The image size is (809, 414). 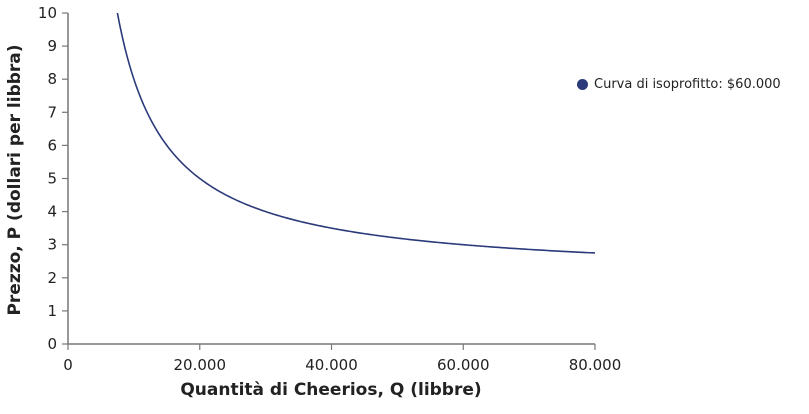 I want to click on y-axis-ticks: 0 1 2 3 4 5 6 7 8 9 10, so click(x=53, y=178).